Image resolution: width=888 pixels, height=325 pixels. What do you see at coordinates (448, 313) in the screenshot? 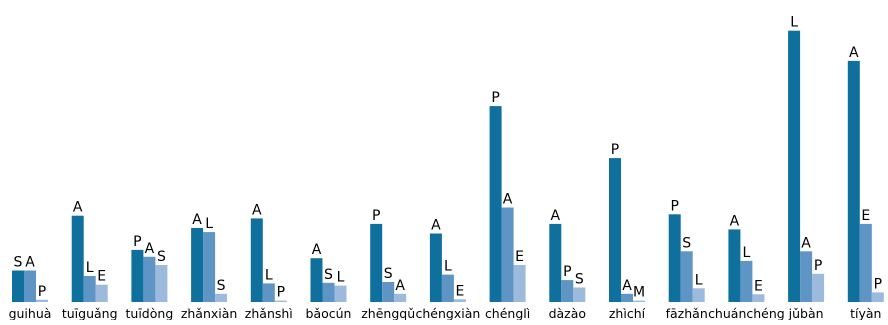
I see `category-label-7: chéngxiàn` at bounding box center [448, 313].